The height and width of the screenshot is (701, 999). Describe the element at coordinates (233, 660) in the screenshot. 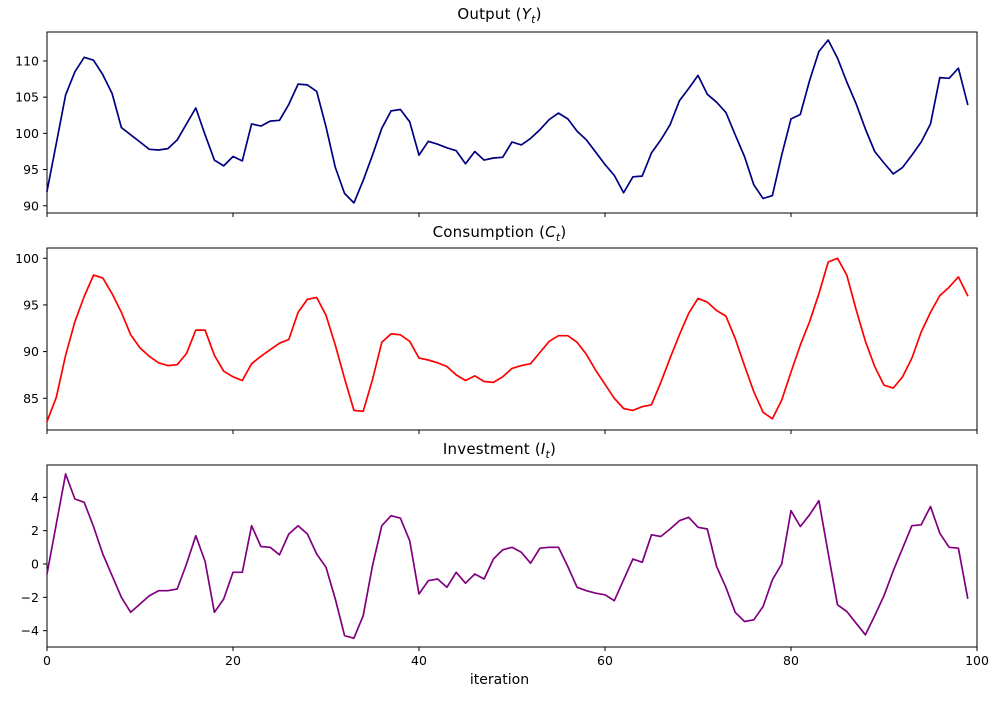

I see `x-tick-label: 20` at that location.